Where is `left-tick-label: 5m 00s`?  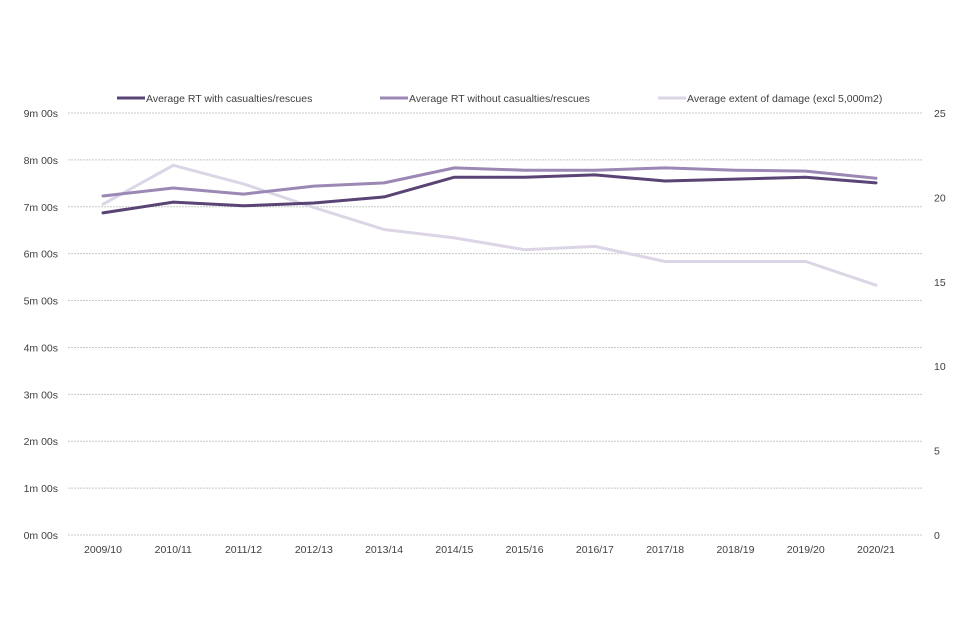 left-tick-label: 5m 00s is located at coordinates (41, 302).